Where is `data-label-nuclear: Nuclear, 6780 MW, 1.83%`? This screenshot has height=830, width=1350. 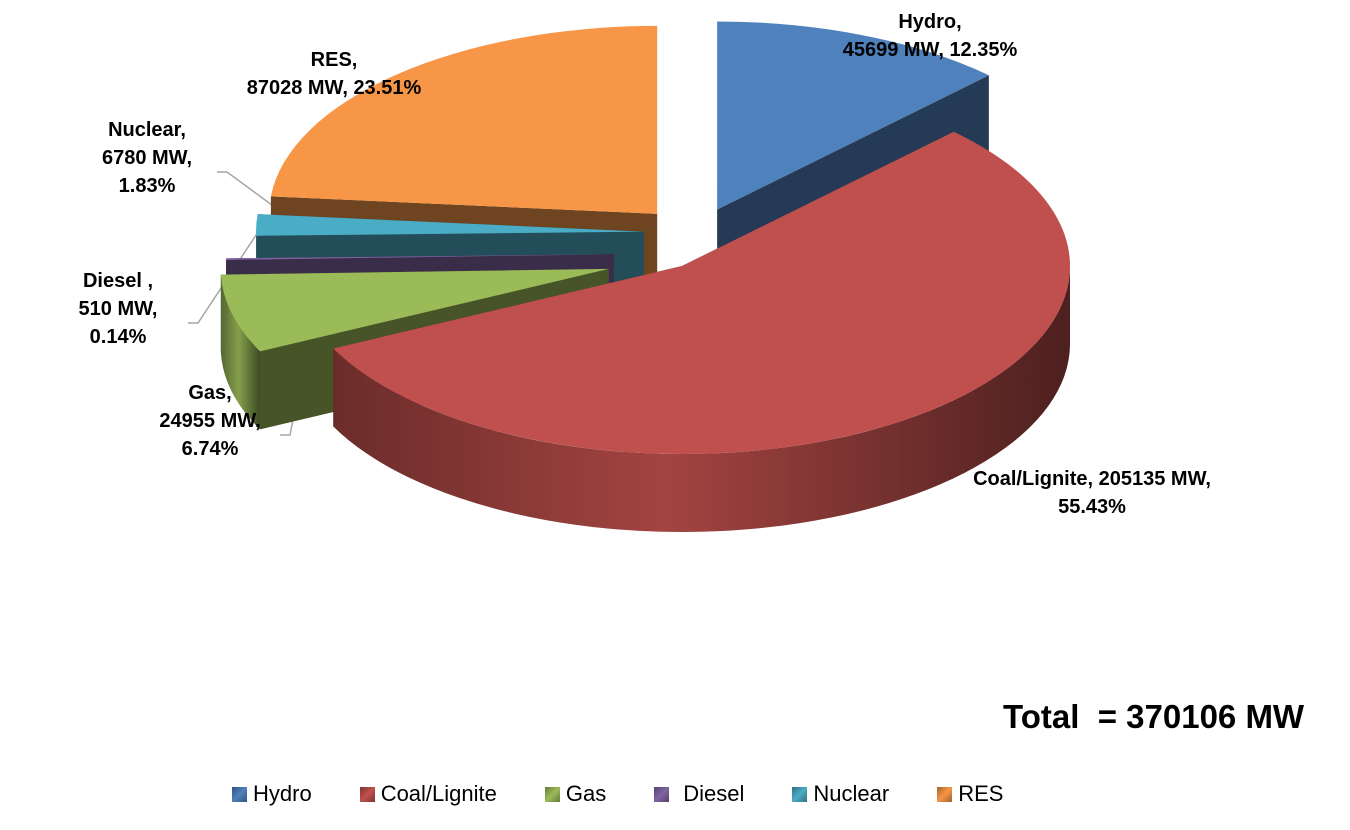 data-label-nuclear: Nuclear, 6780 MW, 1.83% is located at coordinates (147, 158).